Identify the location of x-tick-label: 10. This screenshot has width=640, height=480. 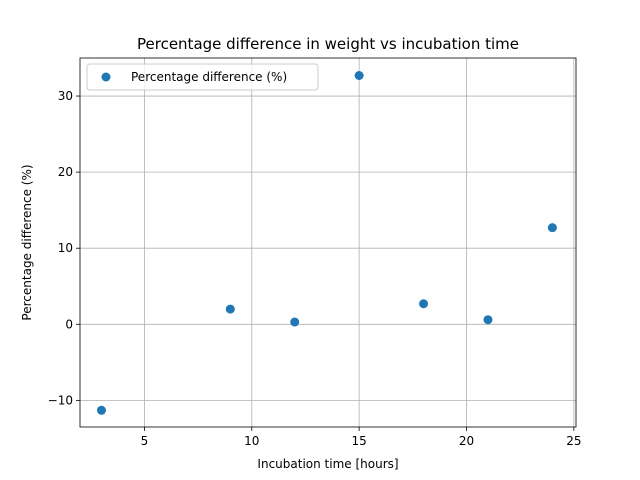
(251, 441).